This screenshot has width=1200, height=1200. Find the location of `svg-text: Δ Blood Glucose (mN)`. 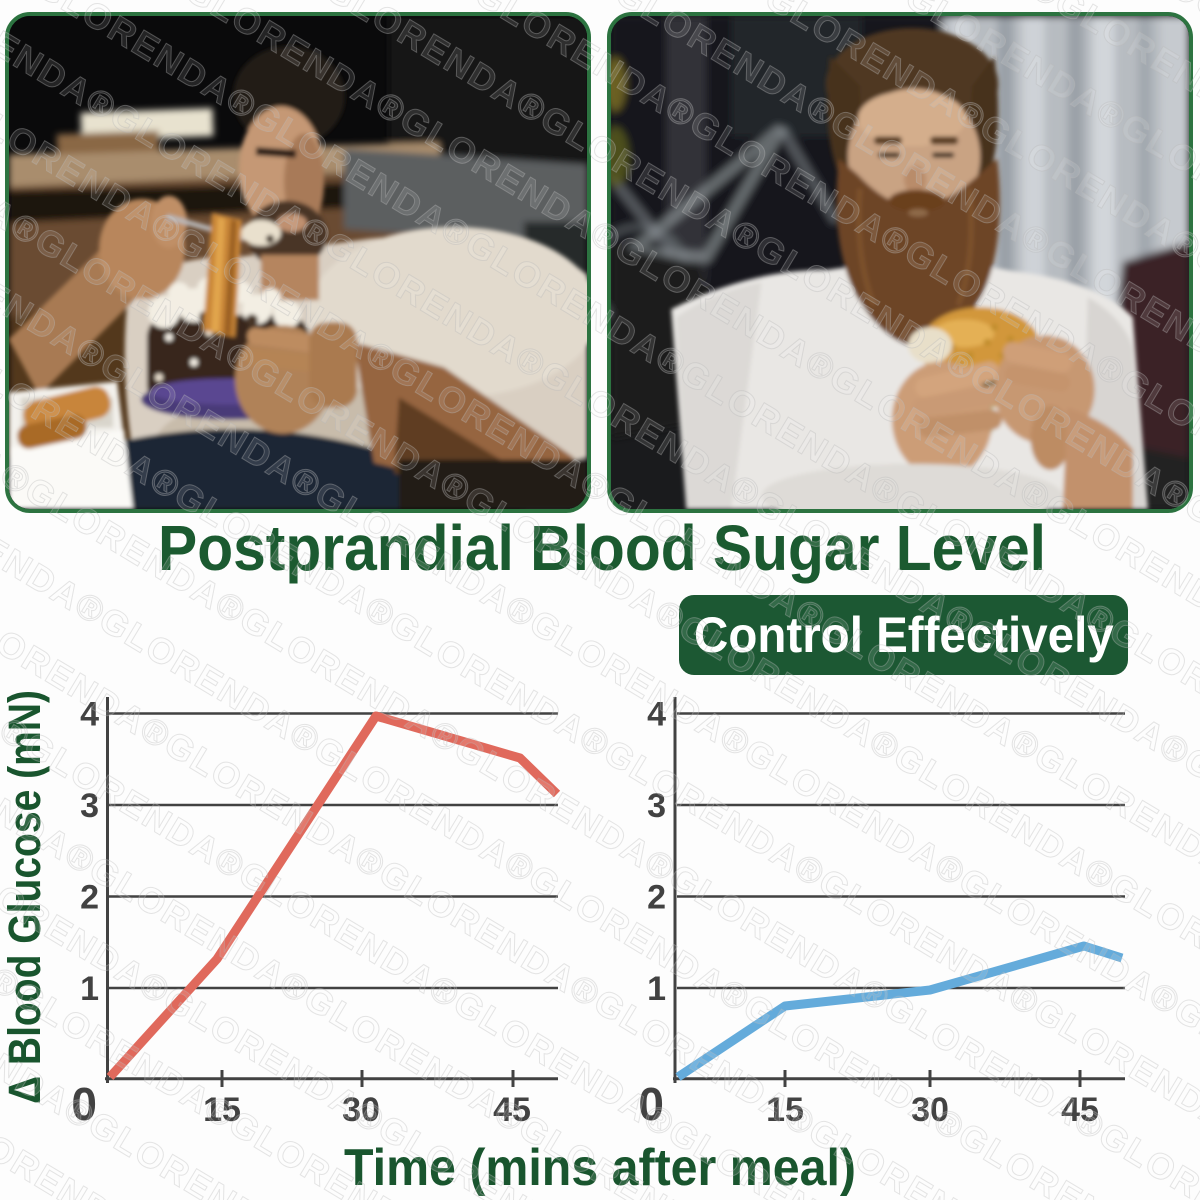

svg-text: Δ Blood Glucose (mN) is located at coordinates (25, 897).